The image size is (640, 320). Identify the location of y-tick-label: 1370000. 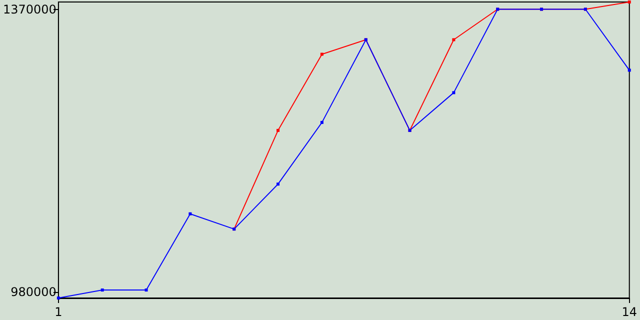
(29, 9).